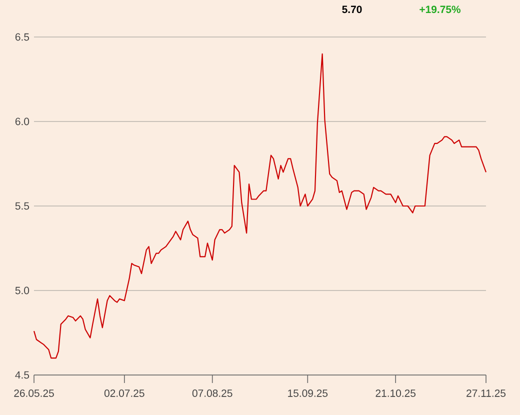 This screenshot has height=415, width=520. I want to click on y-tick-label: 6.0, so click(22, 122).